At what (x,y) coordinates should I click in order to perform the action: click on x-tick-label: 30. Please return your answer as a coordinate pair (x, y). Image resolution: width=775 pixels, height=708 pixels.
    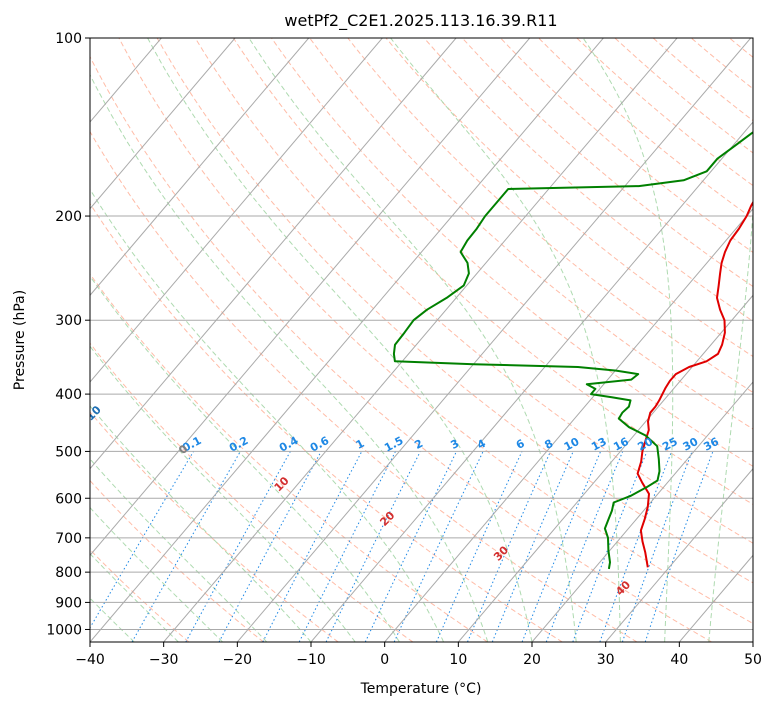
    Looking at the image, I should click on (606, 660).